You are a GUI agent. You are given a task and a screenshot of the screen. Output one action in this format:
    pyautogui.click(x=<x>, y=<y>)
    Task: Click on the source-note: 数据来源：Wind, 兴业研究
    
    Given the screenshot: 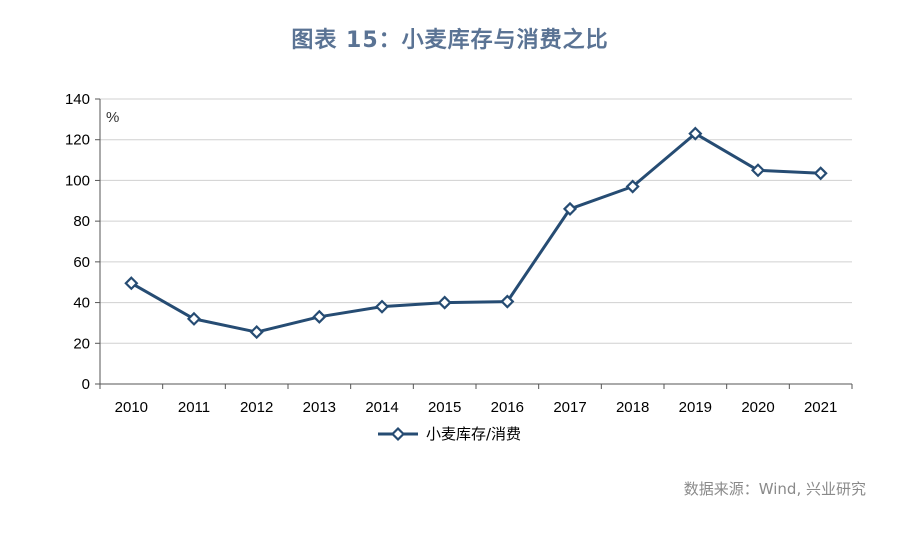 What is the action you would take?
    pyautogui.click(x=774, y=489)
    